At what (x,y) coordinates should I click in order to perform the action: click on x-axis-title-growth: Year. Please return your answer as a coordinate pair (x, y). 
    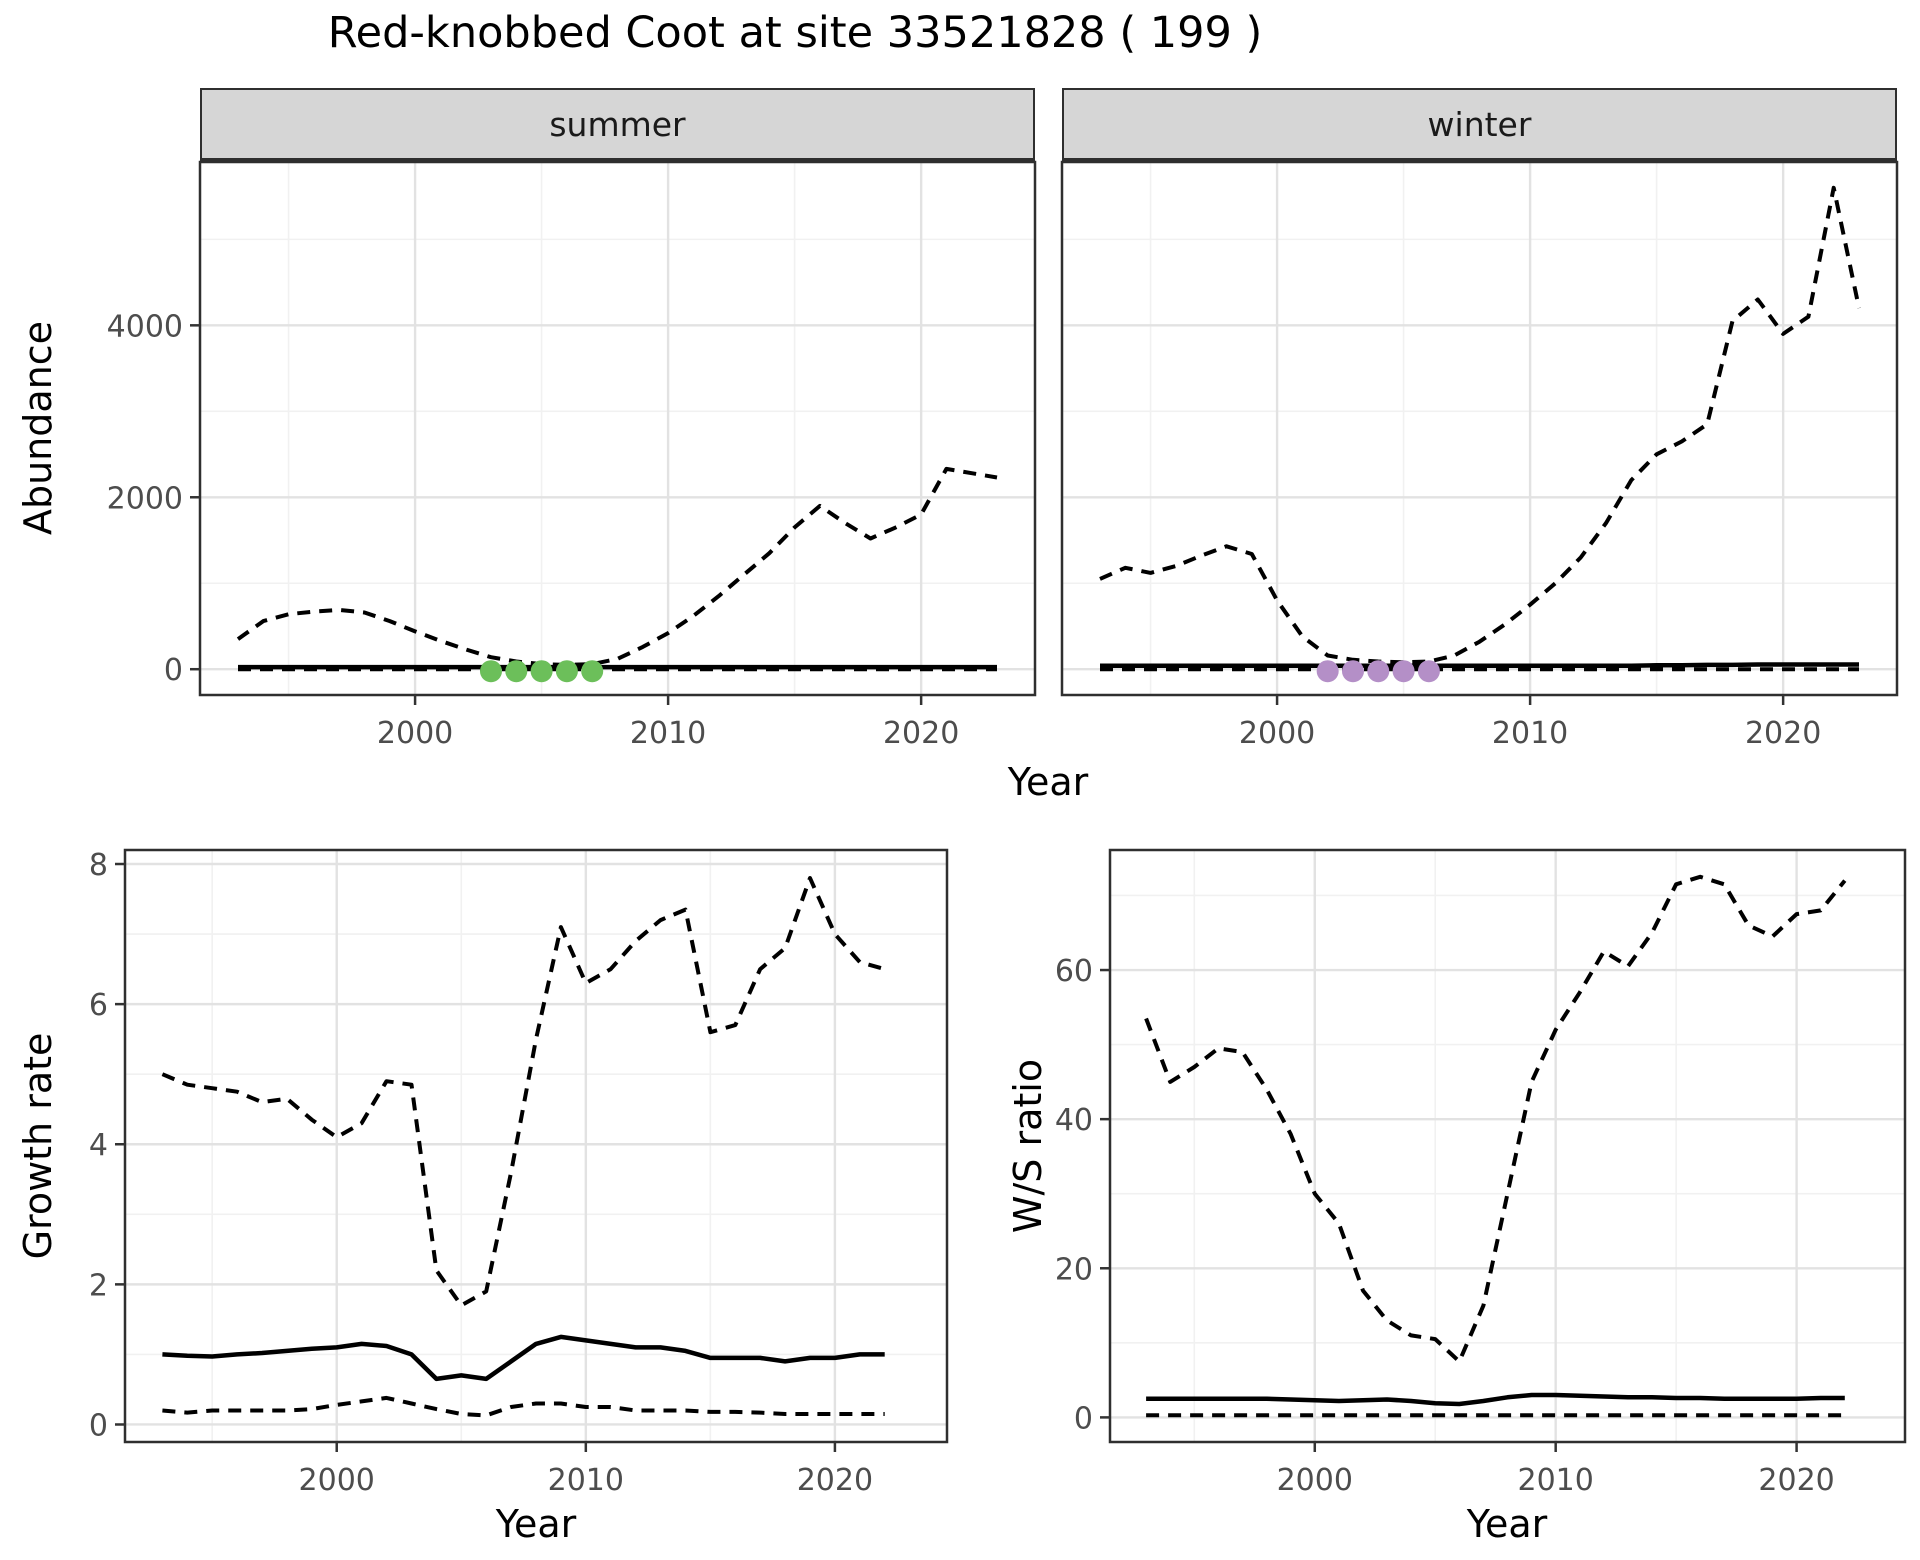
    Looking at the image, I should click on (536, 1524).